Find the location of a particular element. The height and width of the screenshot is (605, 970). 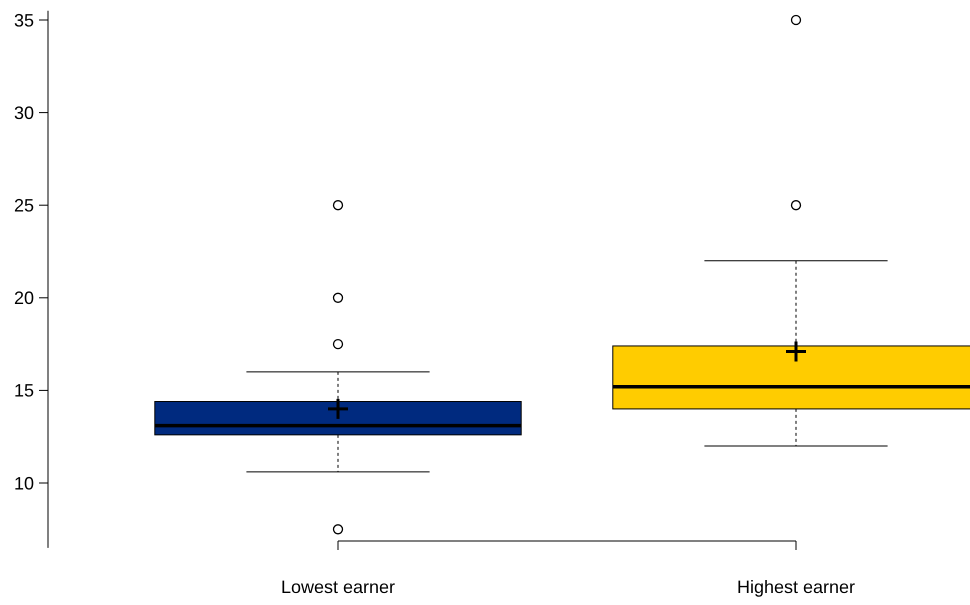

x-tick-label: Lowest earner is located at coordinates (338, 587).